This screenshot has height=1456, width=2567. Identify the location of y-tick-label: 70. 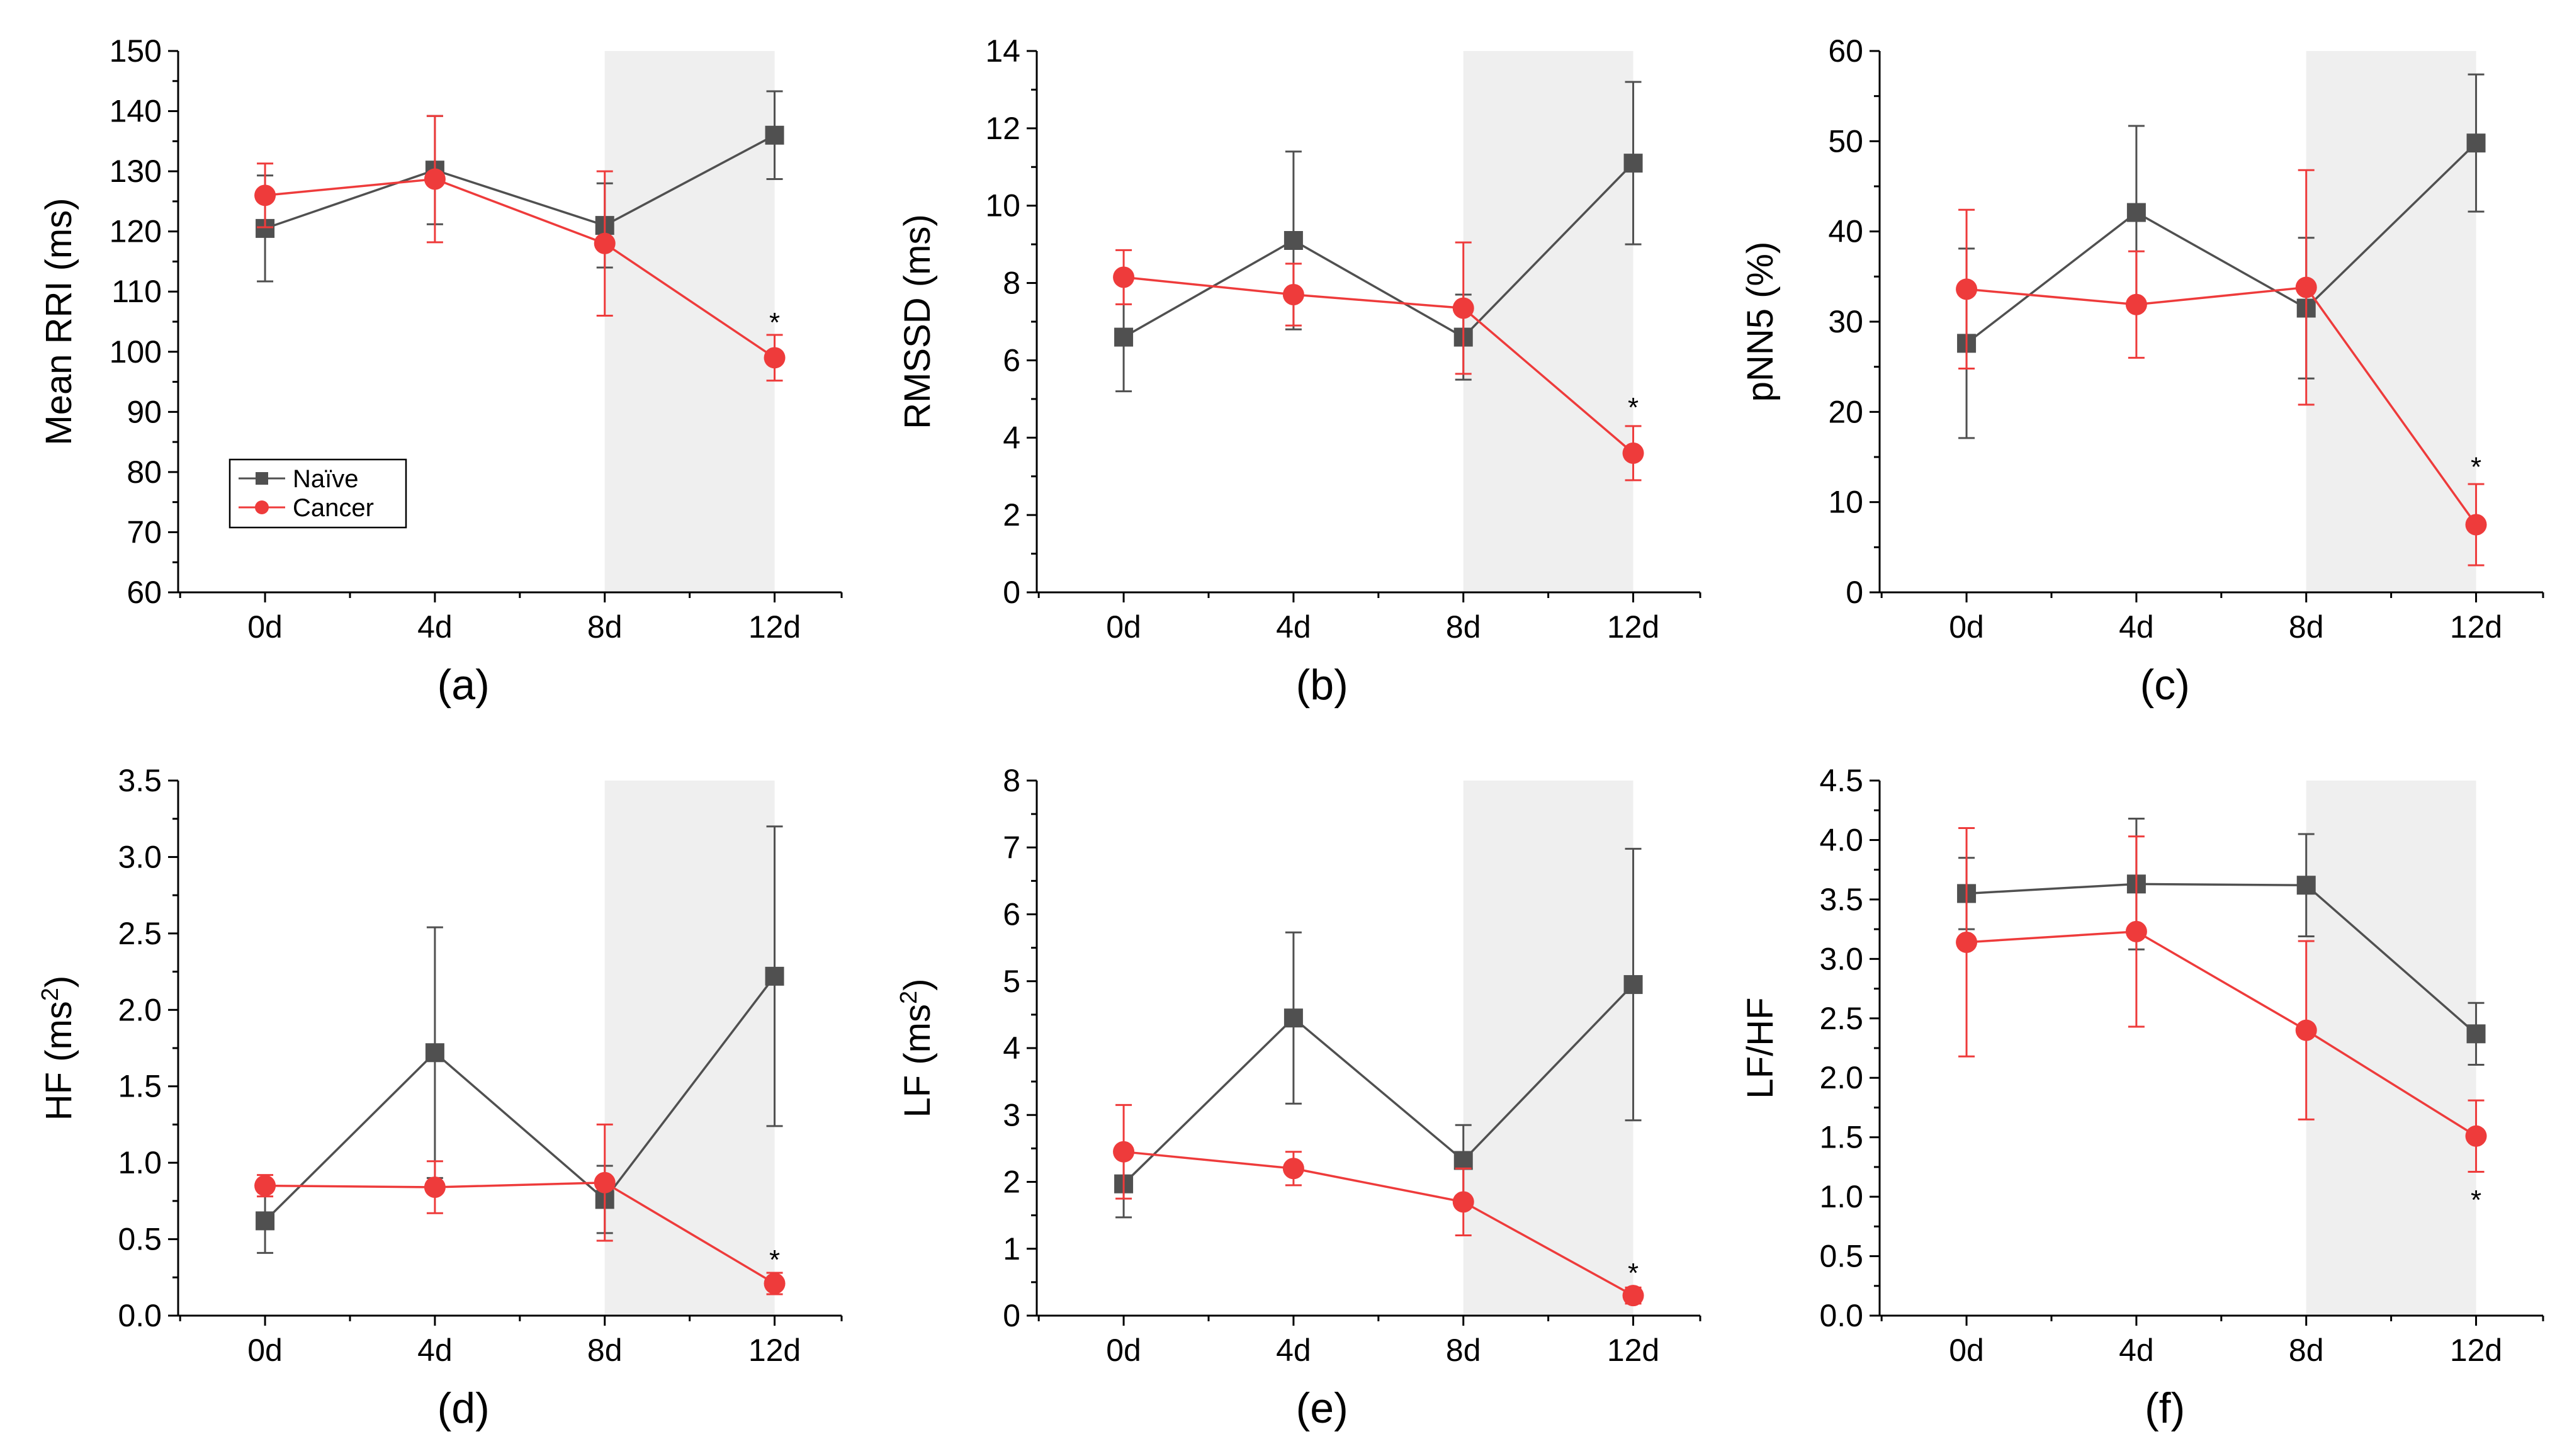
(144, 532).